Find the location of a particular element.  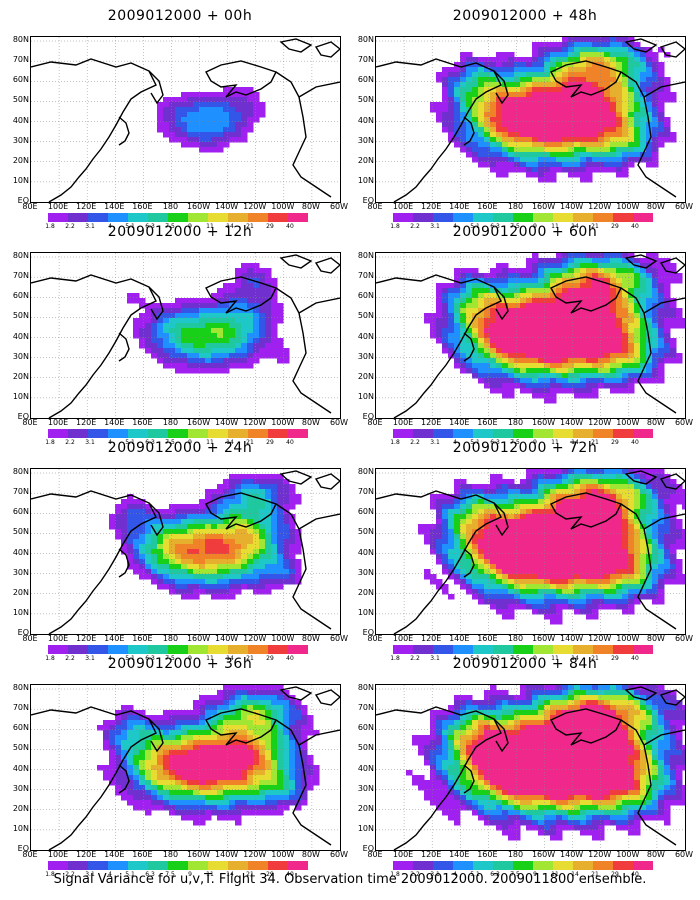

longitude-tick-label: 100E is located at coordinates (58, 206).